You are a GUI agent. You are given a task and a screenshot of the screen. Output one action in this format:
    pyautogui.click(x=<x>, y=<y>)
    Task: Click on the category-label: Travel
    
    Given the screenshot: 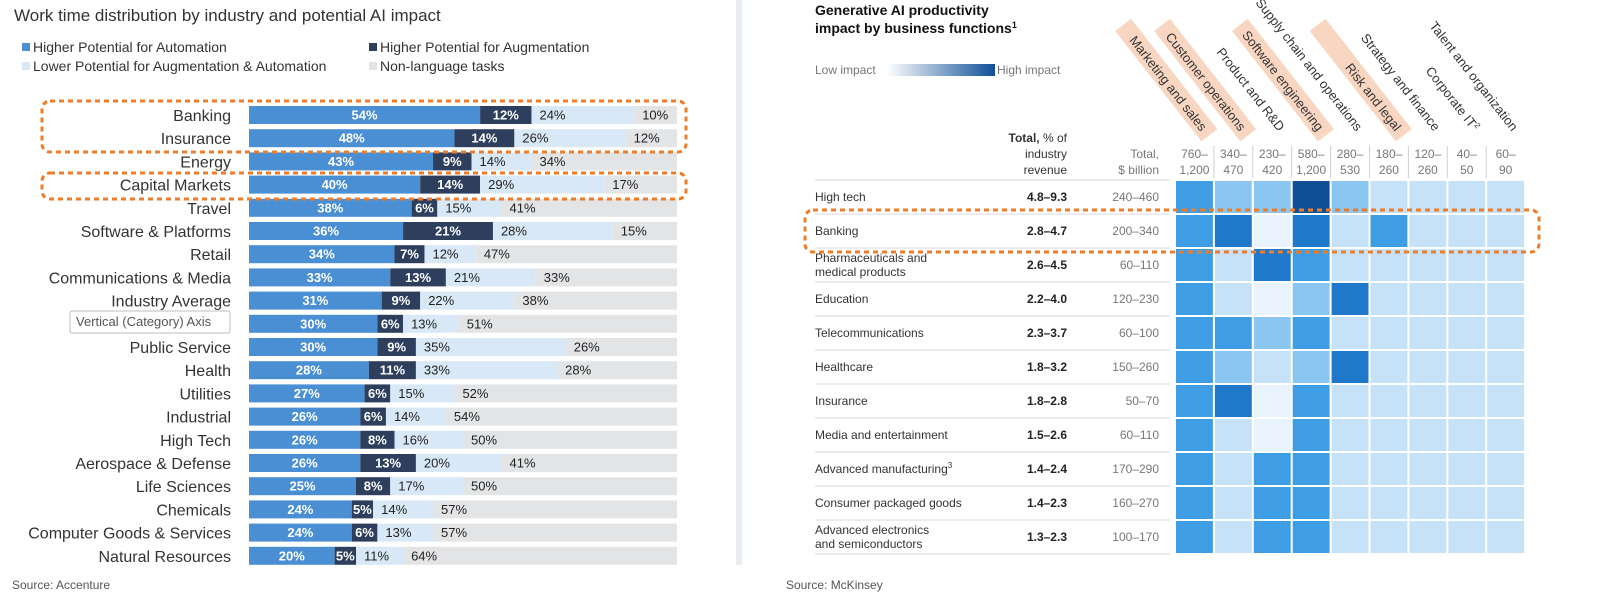 What is the action you would take?
    pyautogui.click(x=209, y=209)
    